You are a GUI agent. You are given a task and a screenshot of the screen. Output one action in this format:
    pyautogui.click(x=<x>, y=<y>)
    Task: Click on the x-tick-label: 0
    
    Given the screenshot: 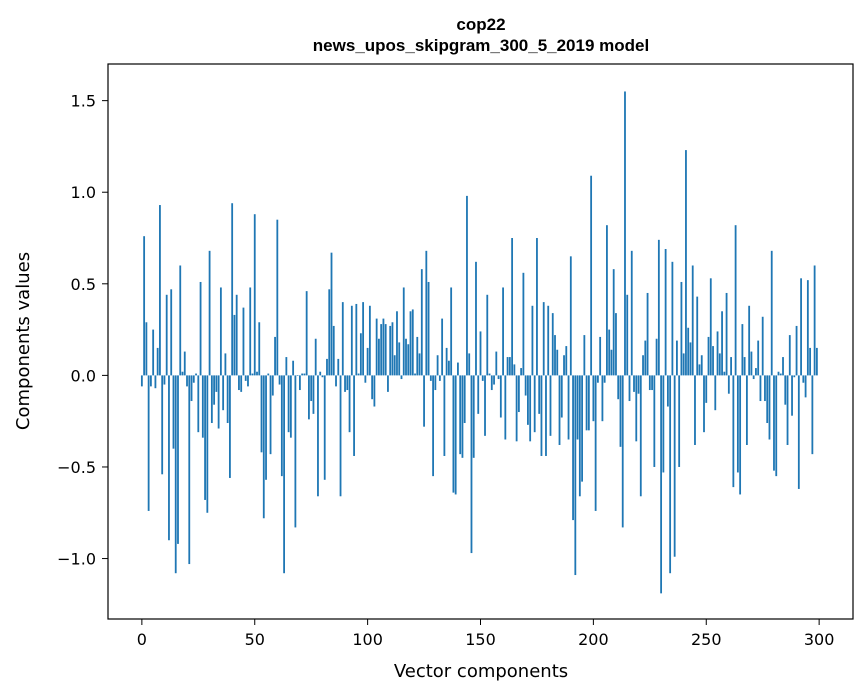 What is the action you would take?
    pyautogui.click(x=142, y=639)
    